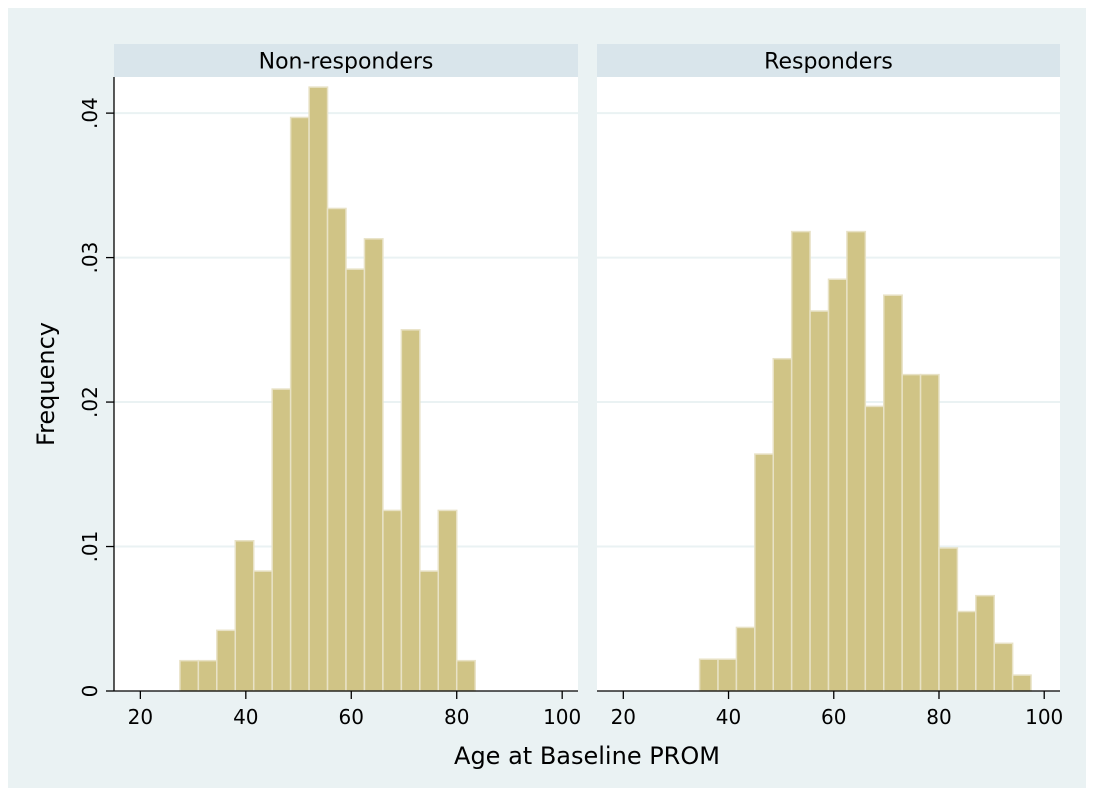  Describe the element at coordinates (46, 384) in the screenshot. I see `y-axis-title: Frequency` at that location.